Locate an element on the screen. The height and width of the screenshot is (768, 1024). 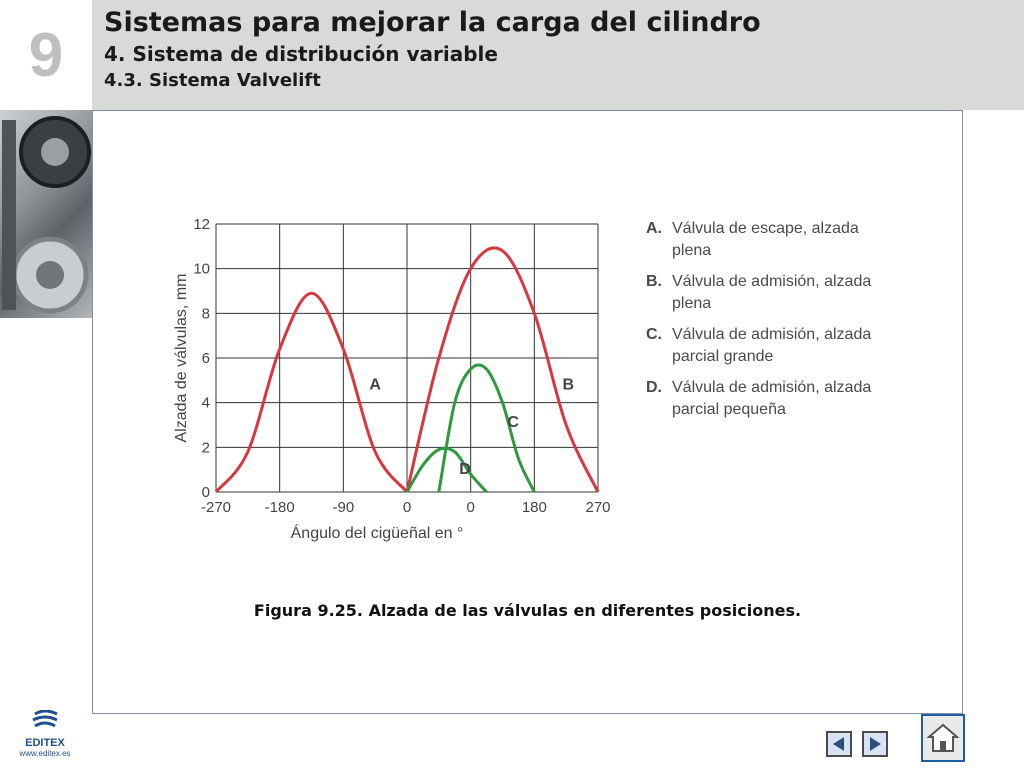
y-tick-label: 6 is located at coordinates (206, 358).